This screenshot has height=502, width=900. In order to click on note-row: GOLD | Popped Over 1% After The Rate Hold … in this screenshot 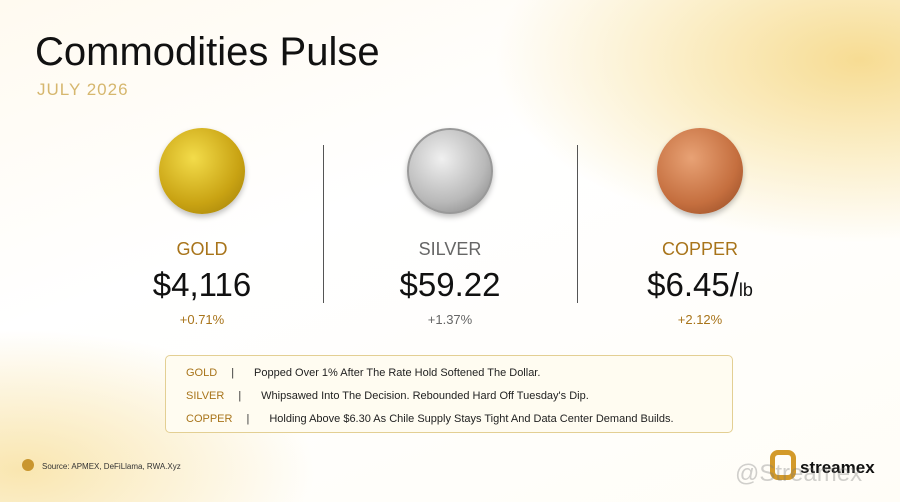, I will do `click(363, 373)`.